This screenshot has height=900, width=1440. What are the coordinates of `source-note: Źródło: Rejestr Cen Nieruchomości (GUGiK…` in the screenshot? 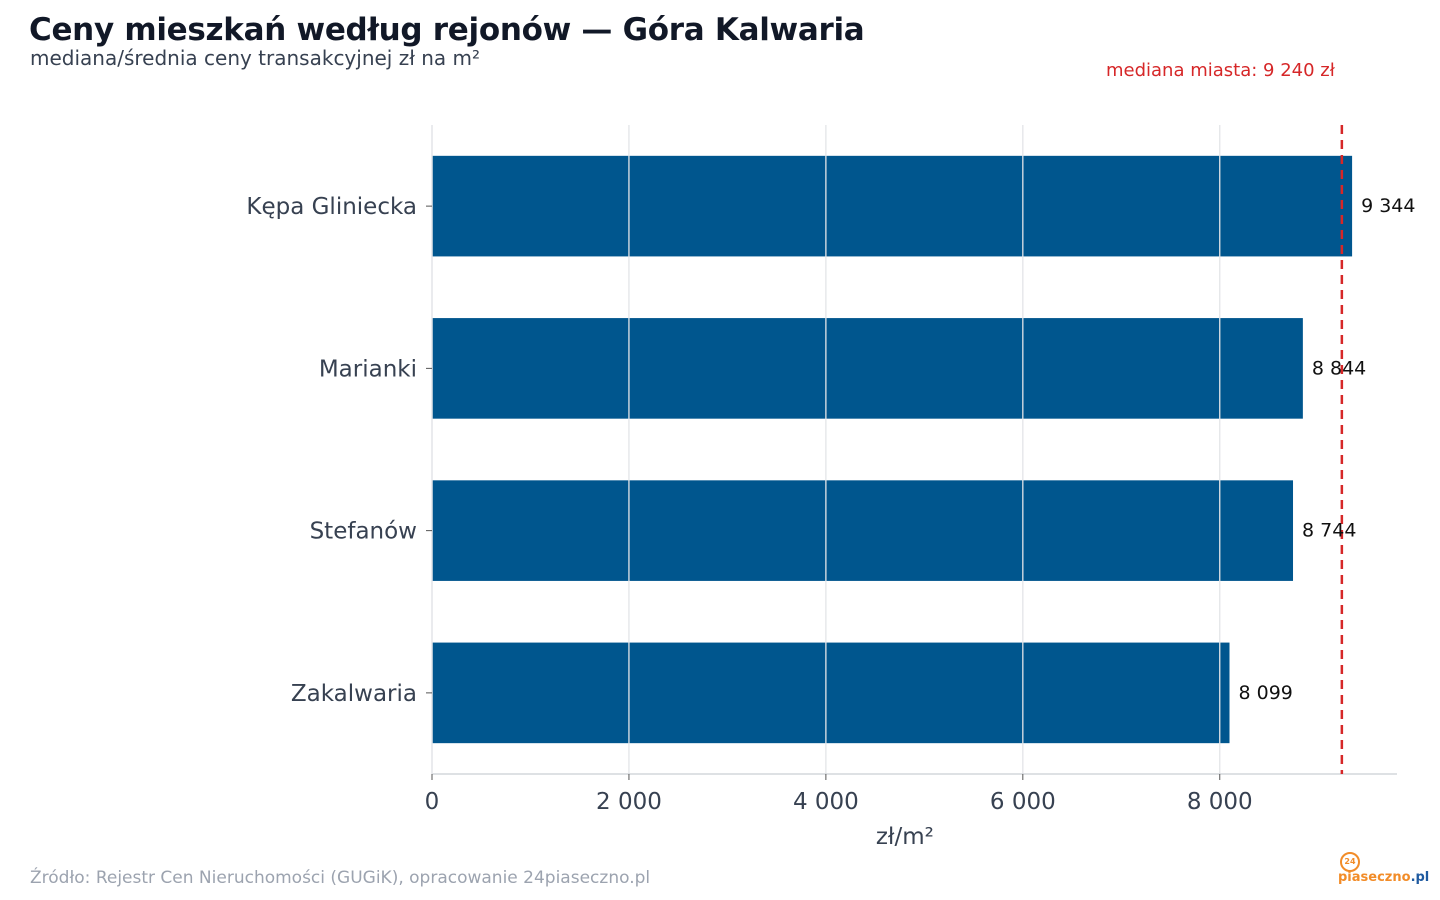 It's located at (340, 878).